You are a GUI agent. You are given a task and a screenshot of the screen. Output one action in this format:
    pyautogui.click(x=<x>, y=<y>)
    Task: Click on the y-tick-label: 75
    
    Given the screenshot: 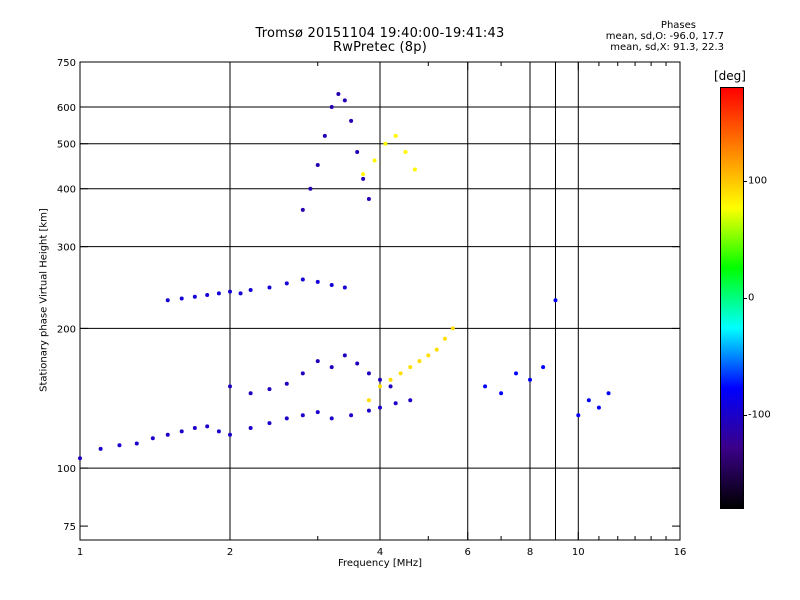 What is the action you would take?
    pyautogui.click(x=69, y=527)
    